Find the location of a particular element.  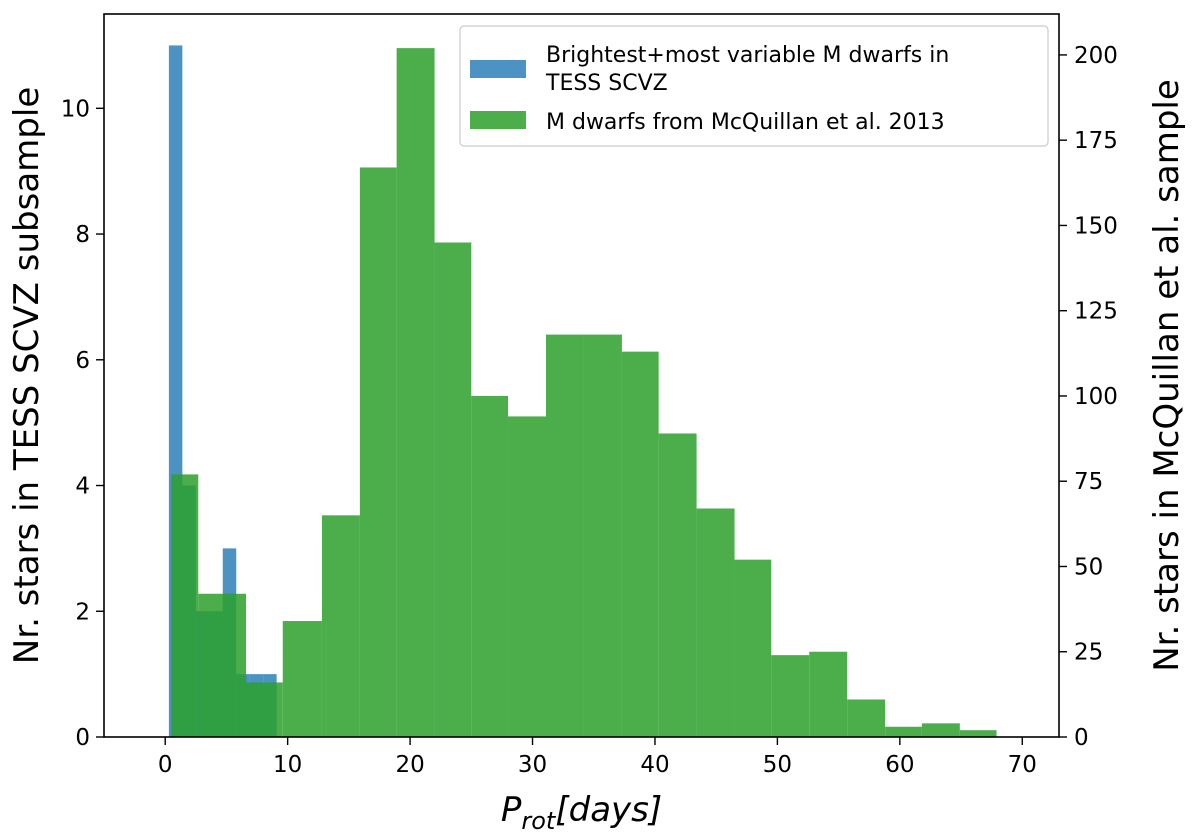

y-right-tick-label: 200 is located at coordinates (1096, 56).